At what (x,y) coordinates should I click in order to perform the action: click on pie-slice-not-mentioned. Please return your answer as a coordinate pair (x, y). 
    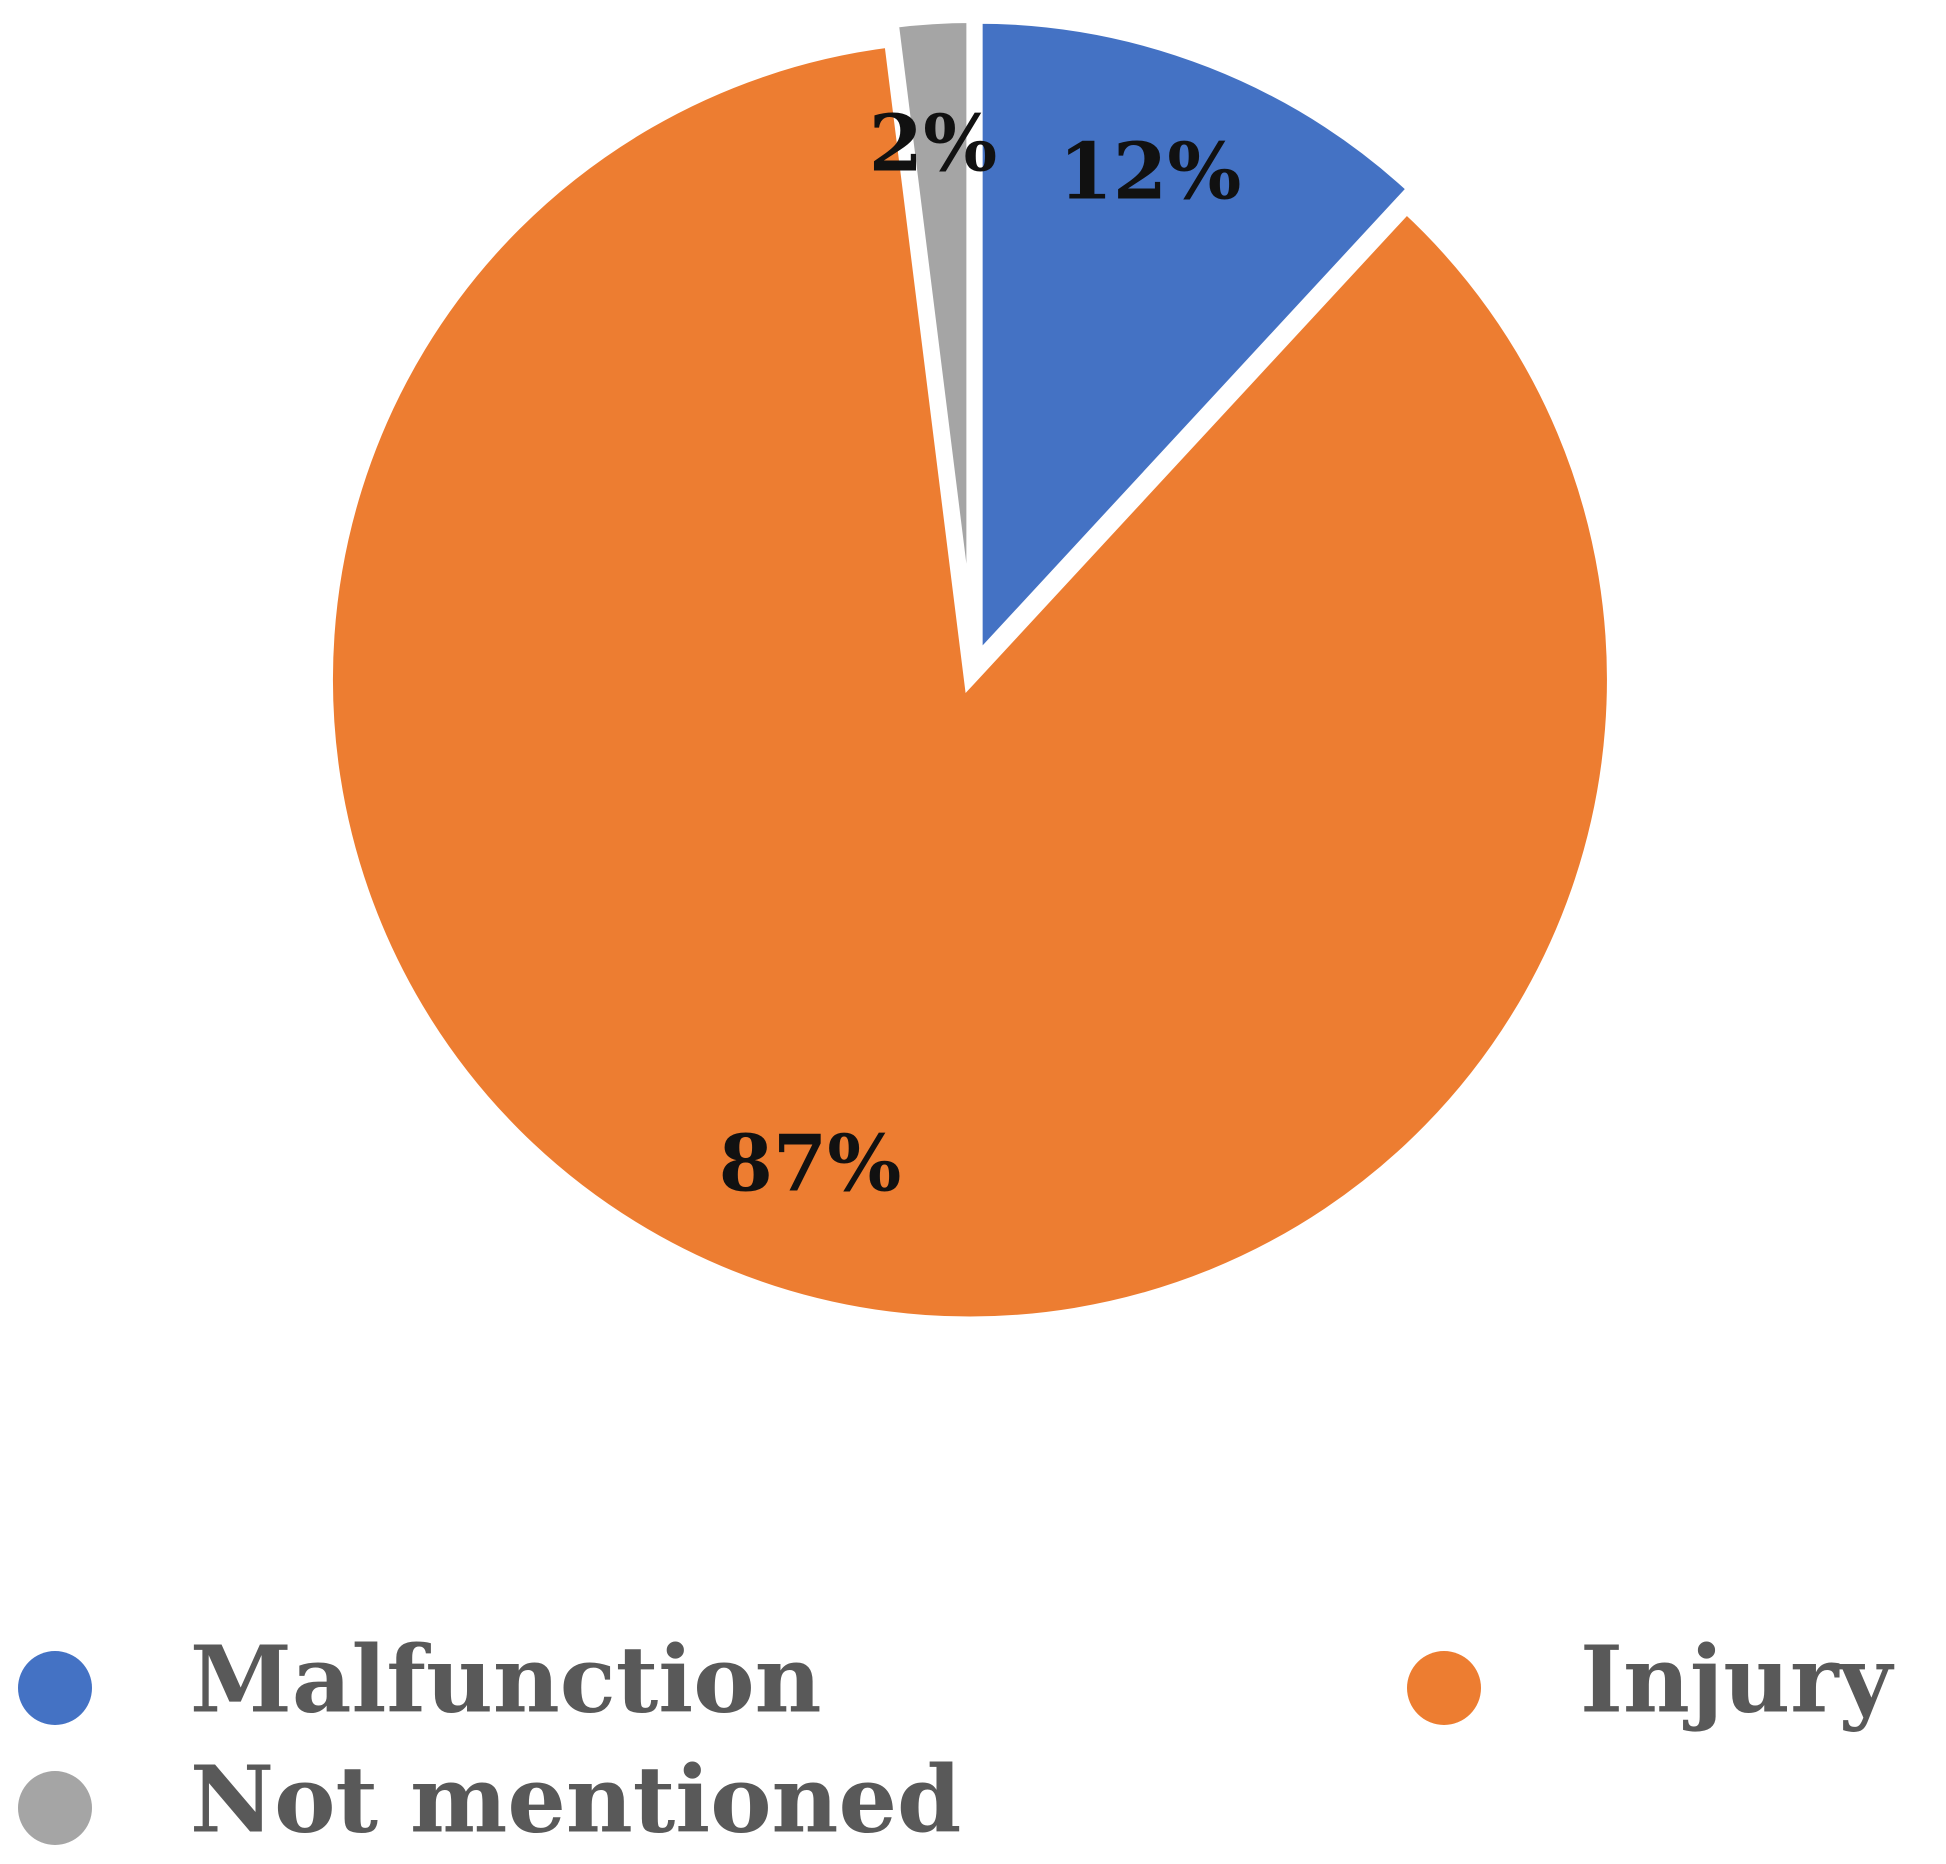
    Looking at the image, I should click on (932, 336).